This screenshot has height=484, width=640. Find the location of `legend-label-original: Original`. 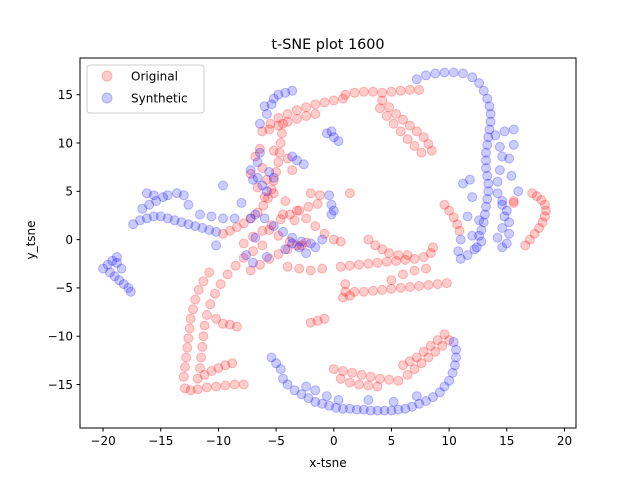

legend-label-original: Original is located at coordinates (154, 77).